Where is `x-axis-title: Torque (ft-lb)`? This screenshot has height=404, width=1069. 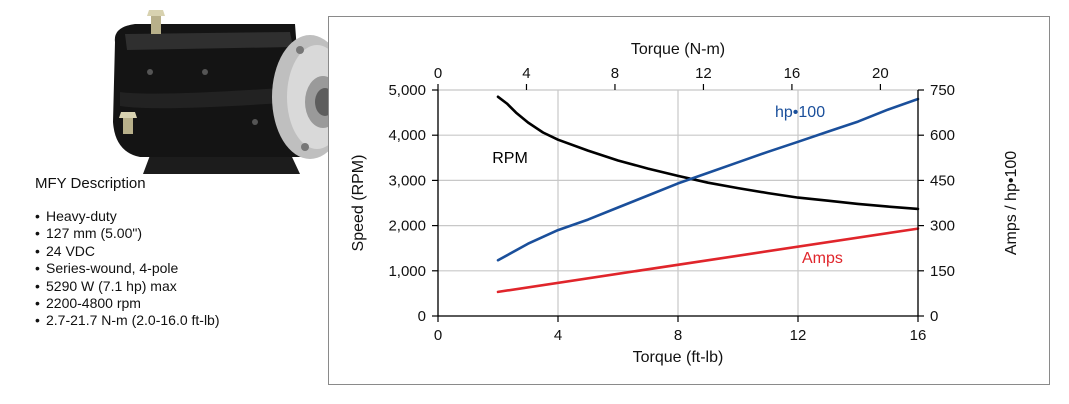 x-axis-title: Torque (ft-lb) is located at coordinates (678, 357).